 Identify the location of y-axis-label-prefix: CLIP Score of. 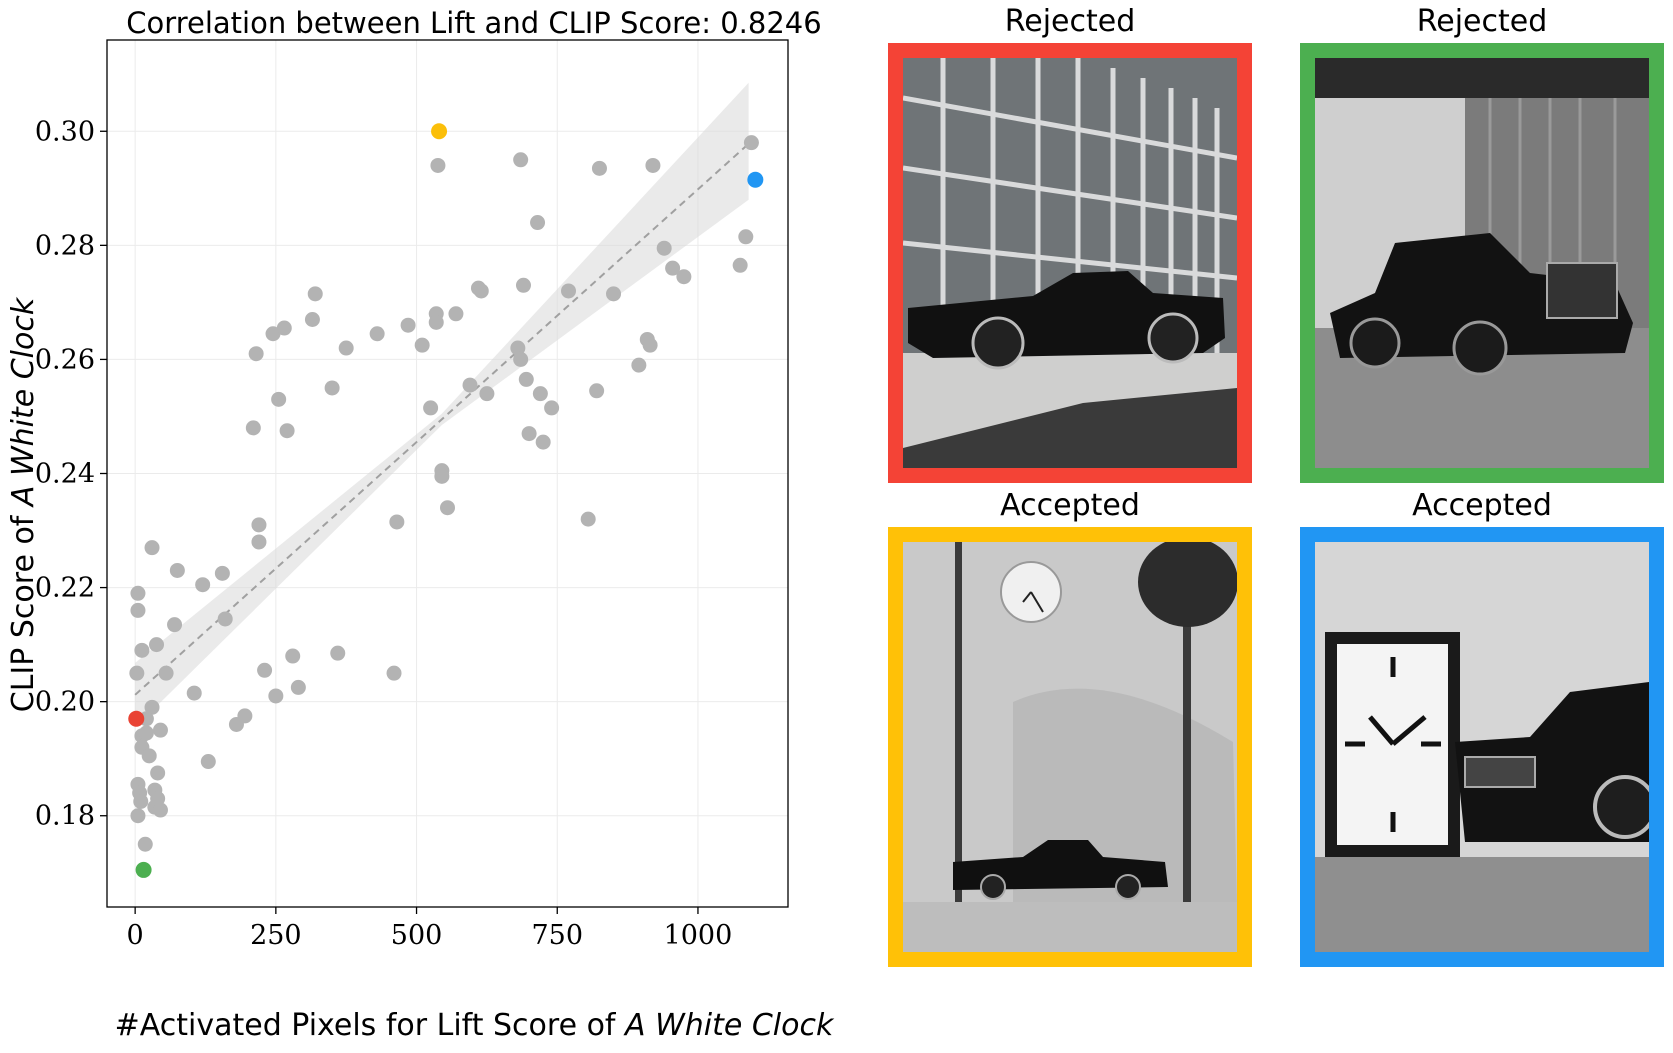
(23, 609).